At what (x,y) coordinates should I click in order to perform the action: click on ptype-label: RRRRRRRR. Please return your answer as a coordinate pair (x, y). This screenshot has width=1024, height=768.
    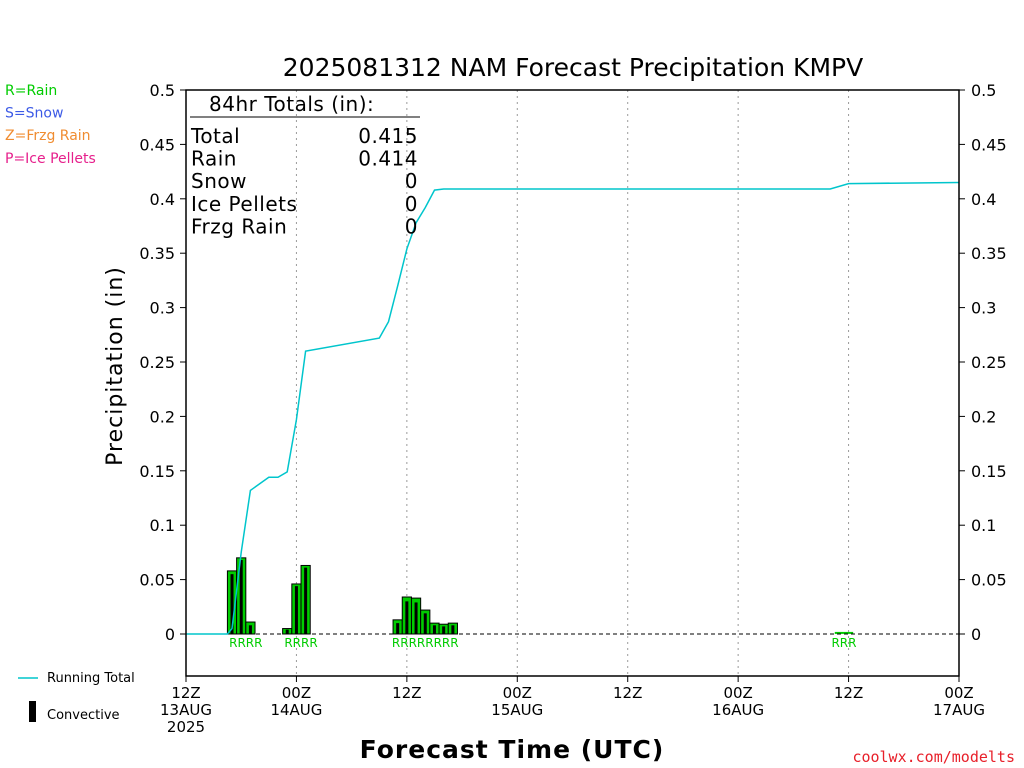
    Looking at the image, I should click on (425, 643).